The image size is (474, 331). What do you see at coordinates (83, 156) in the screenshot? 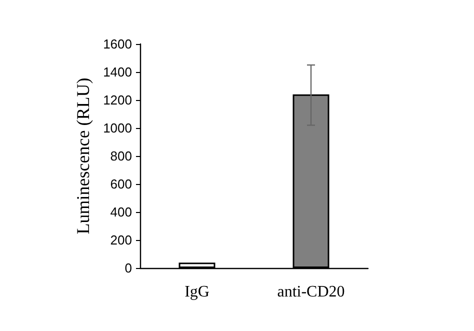
I see `y-axis-title: Luminescence (RLU)` at bounding box center [83, 156].